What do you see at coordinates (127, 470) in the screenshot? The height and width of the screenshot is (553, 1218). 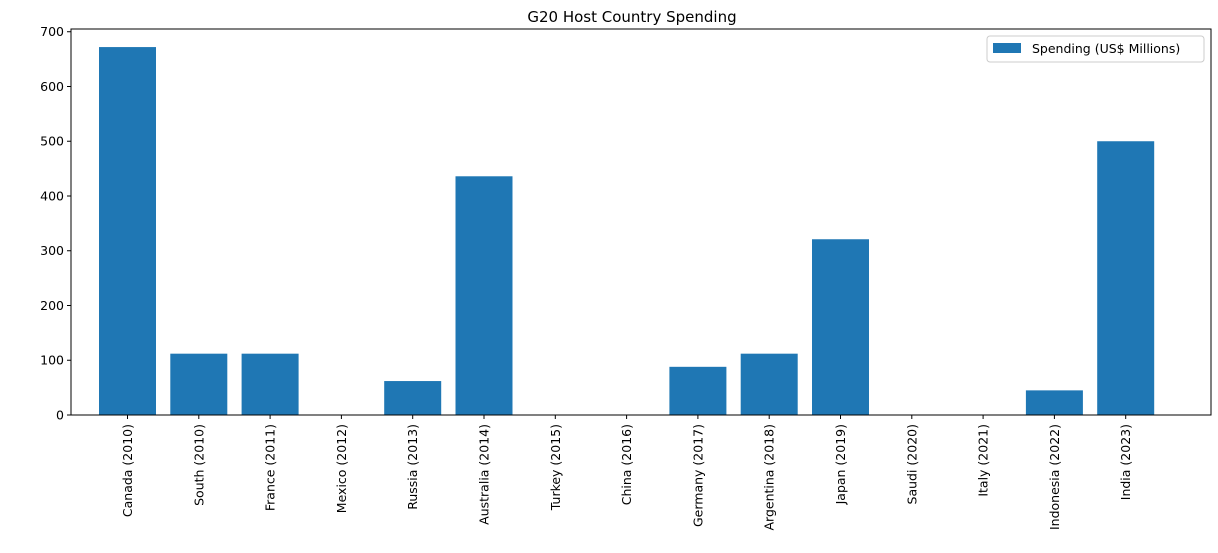 I see `x-tick-label: Canada (2010)` at bounding box center [127, 470].